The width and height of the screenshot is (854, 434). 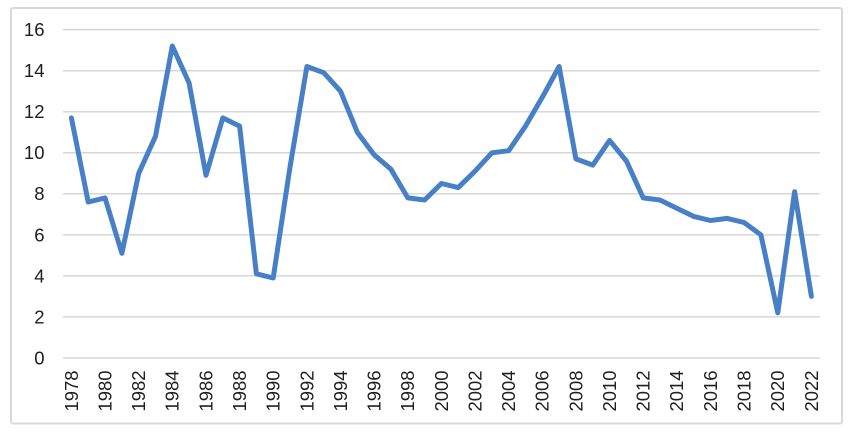 I want to click on svg-text: 2014, so click(x=676, y=390).